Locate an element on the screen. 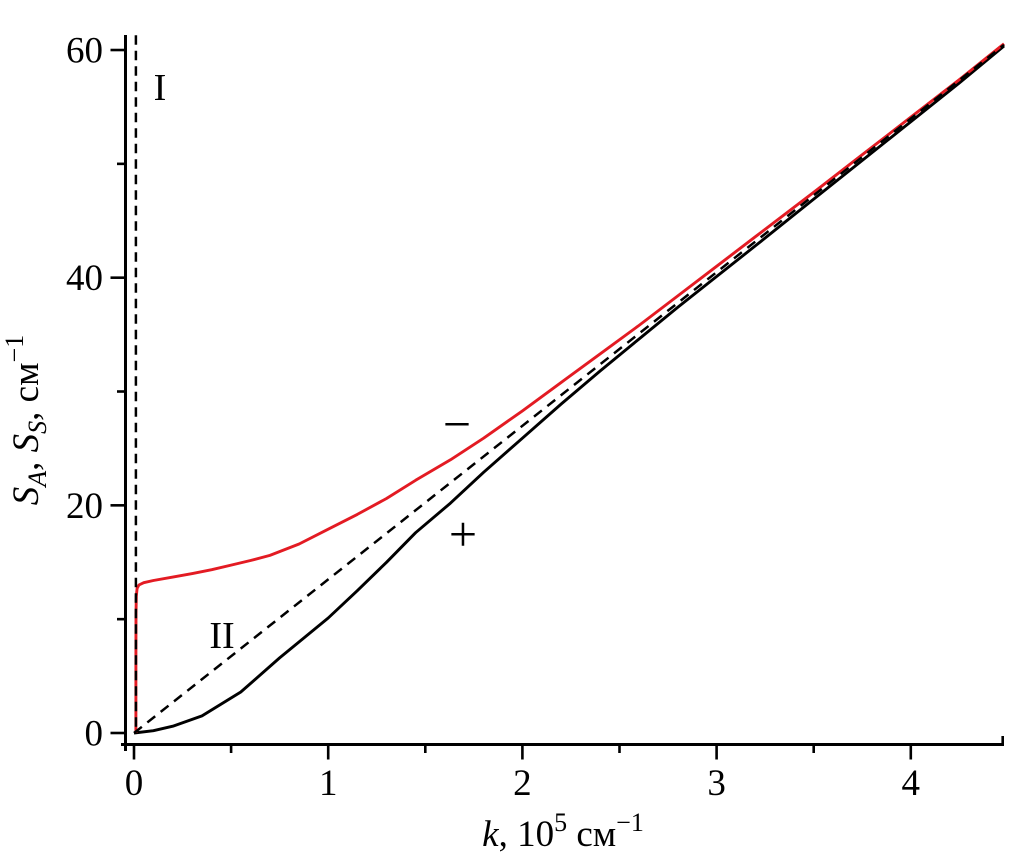  x-axis-label: k, 105 см−1 is located at coordinates (563, 831).